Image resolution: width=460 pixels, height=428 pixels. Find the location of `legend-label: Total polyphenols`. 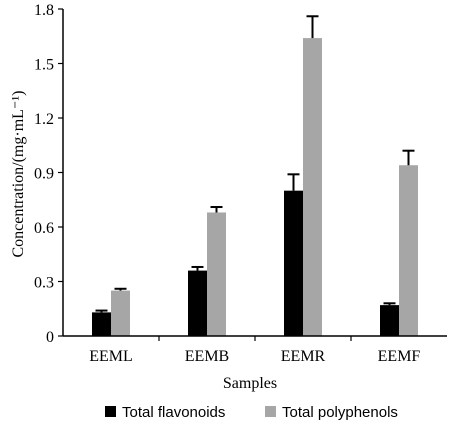

legend-label: Total polyphenols is located at coordinates (340, 412).